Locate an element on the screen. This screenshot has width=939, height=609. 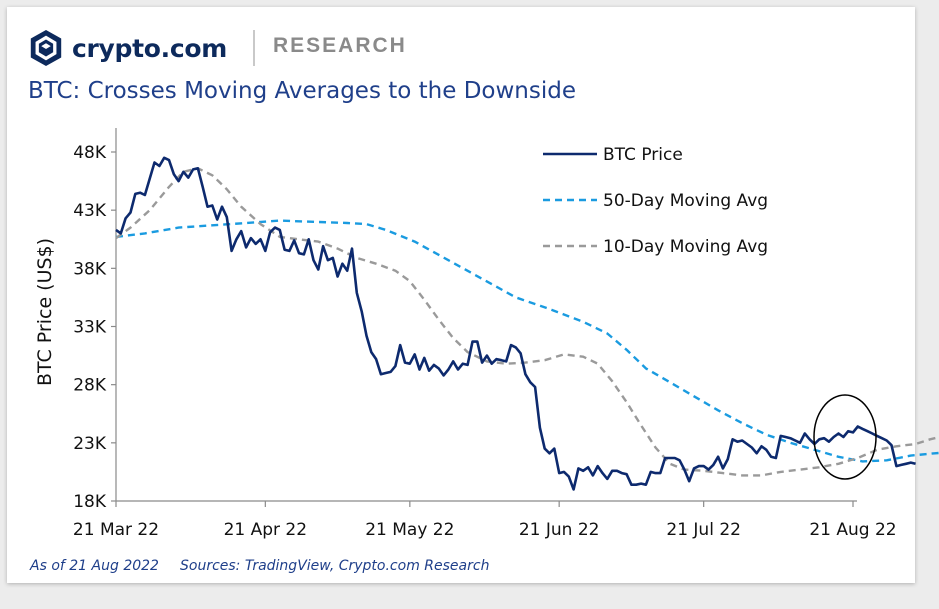
as-of-note: As of 21 Aug 2022 is located at coordinates (94, 566).